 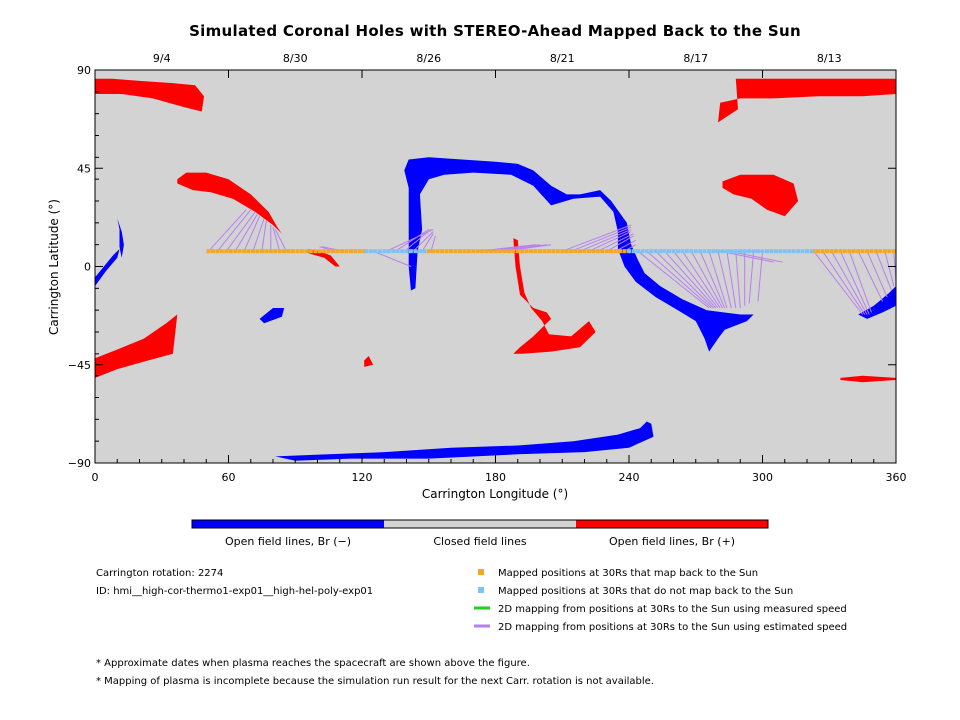 I want to click on legend-marker-not-mapped, so click(x=481, y=590).